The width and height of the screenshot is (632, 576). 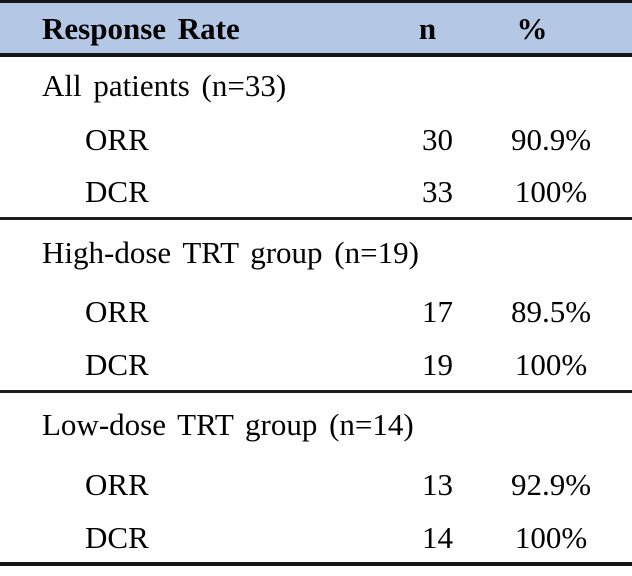 What do you see at coordinates (551, 311) in the screenshot?
I see `pct-value: 89.5%` at bounding box center [551, 311].